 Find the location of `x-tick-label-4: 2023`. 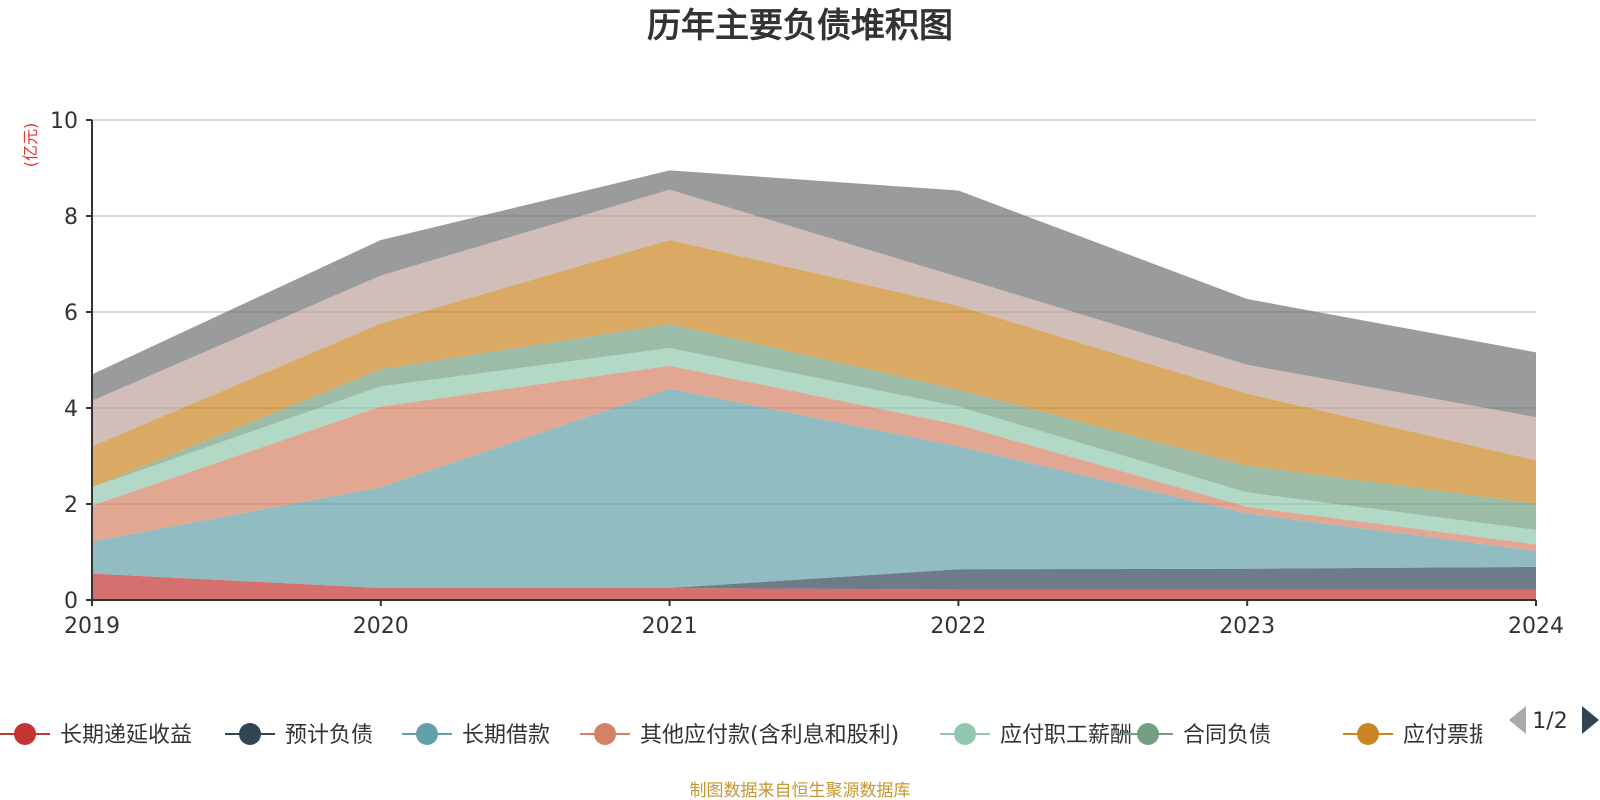

x-tick-label-4: 2023 is located at coordinates (1247, 626).